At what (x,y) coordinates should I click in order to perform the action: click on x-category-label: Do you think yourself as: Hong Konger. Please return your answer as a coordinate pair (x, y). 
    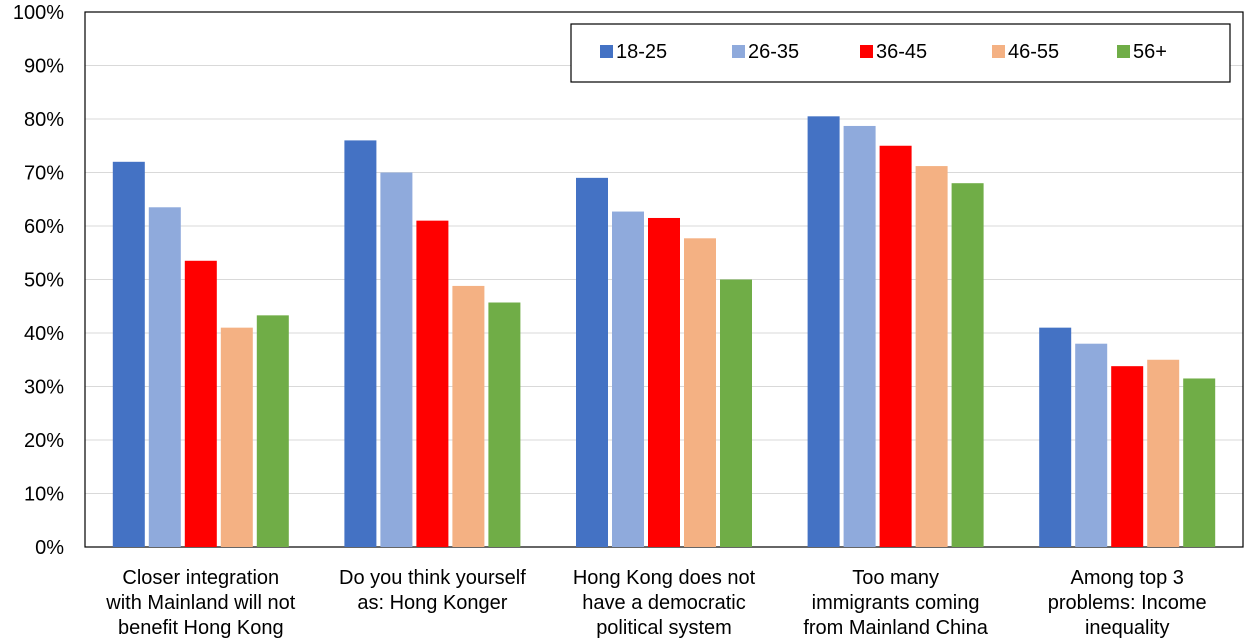
    Looking at the image, I should click on (432, 590).